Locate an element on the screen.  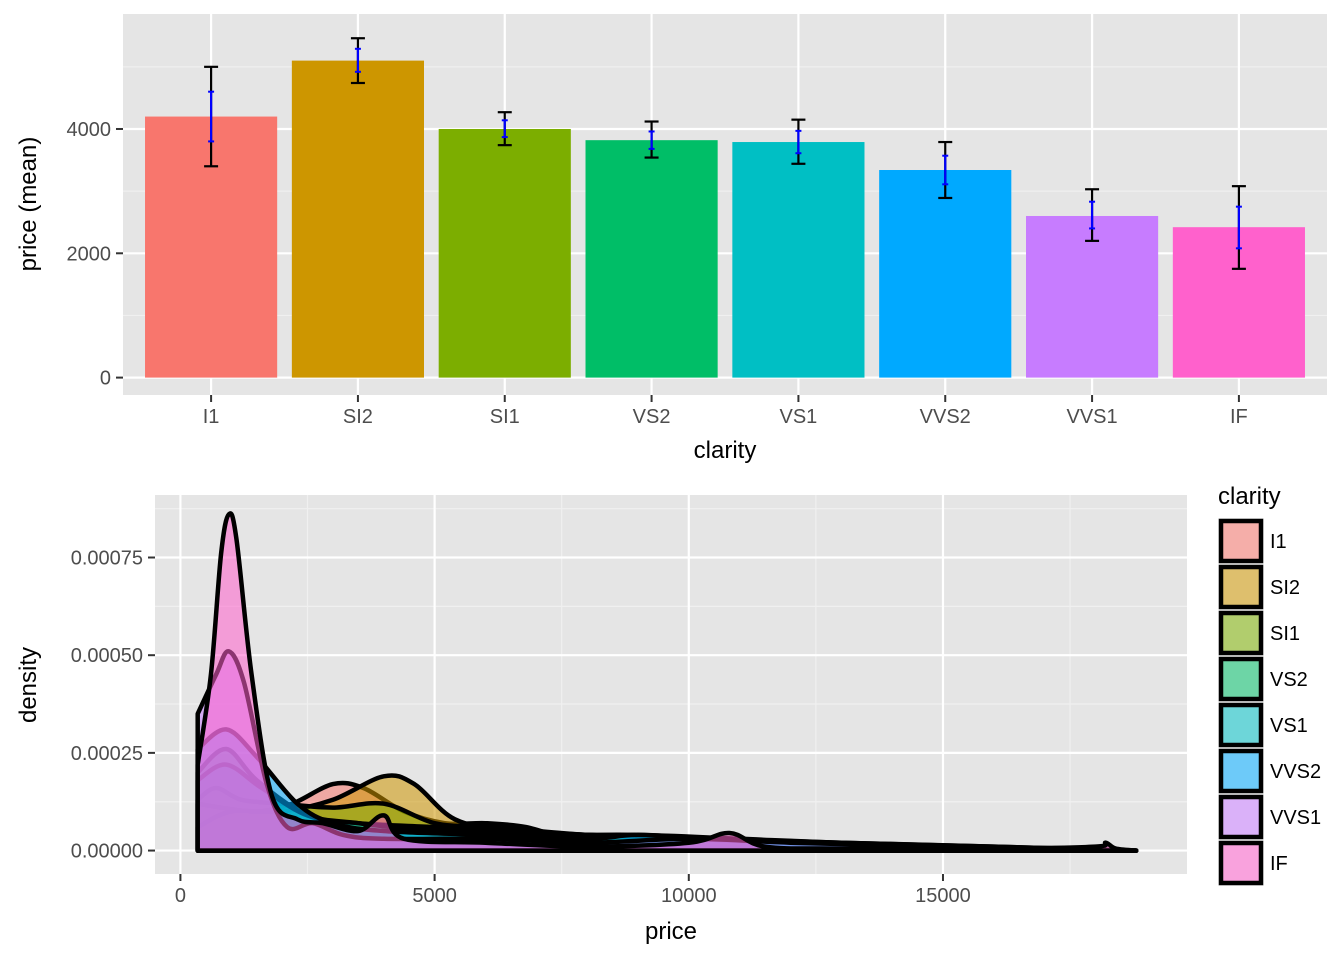
bar-chart-x-axis-title: clarity is located at coordinates (725, 450).